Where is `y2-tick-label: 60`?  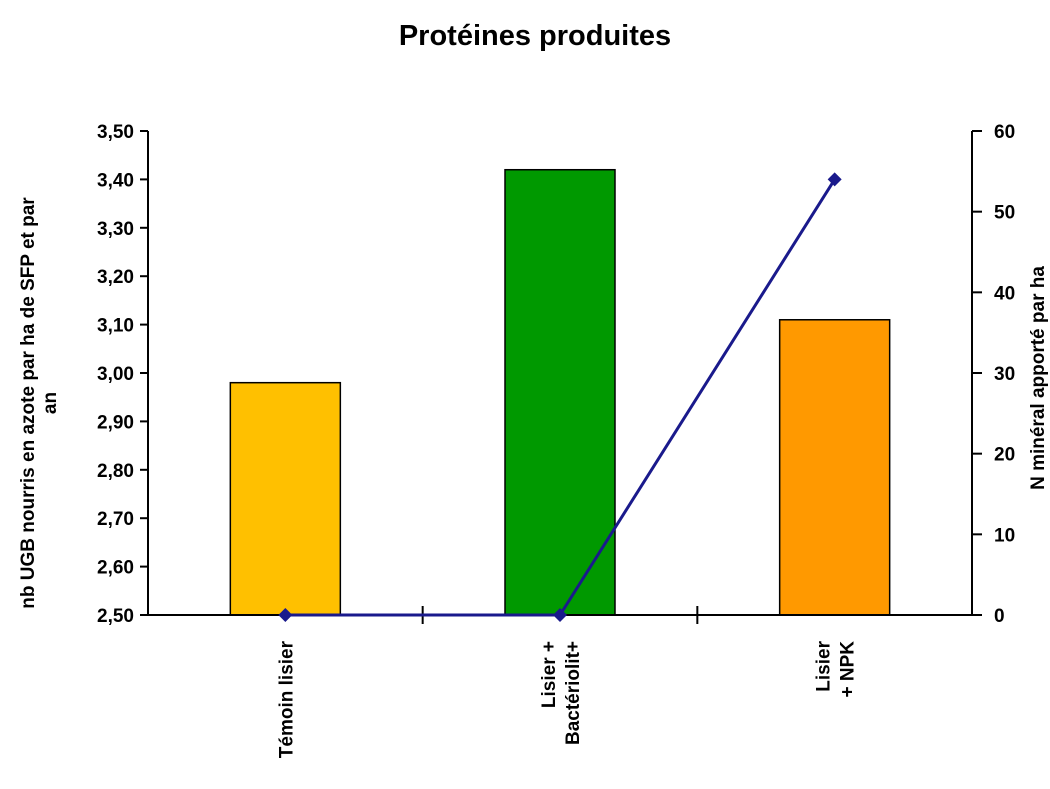 y2-tick-label: 60 is located at coordinates (1004, 132).